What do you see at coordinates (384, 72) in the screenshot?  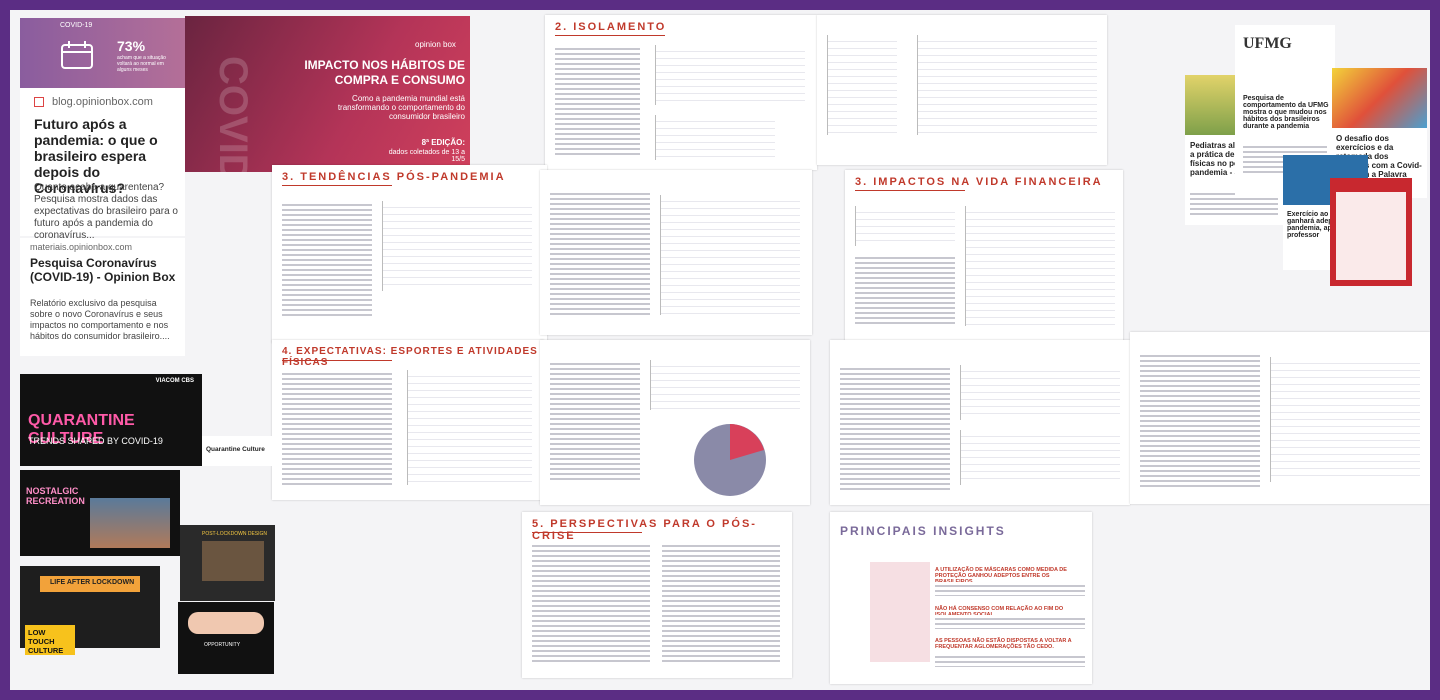 I see `cover-title: IMPACTO NOS HÁBITOS DE COMPRA E CONSUMO` at bounding box center [384, 72].